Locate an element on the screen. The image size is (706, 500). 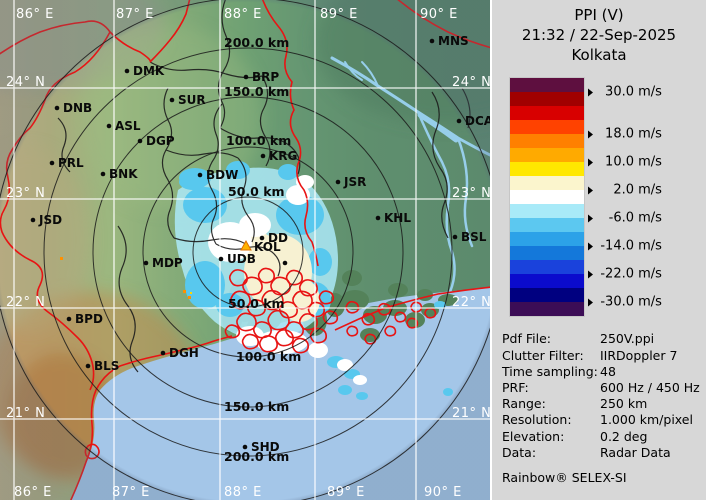
station-label-dnb: DNB is located at coordinates (77, 108).